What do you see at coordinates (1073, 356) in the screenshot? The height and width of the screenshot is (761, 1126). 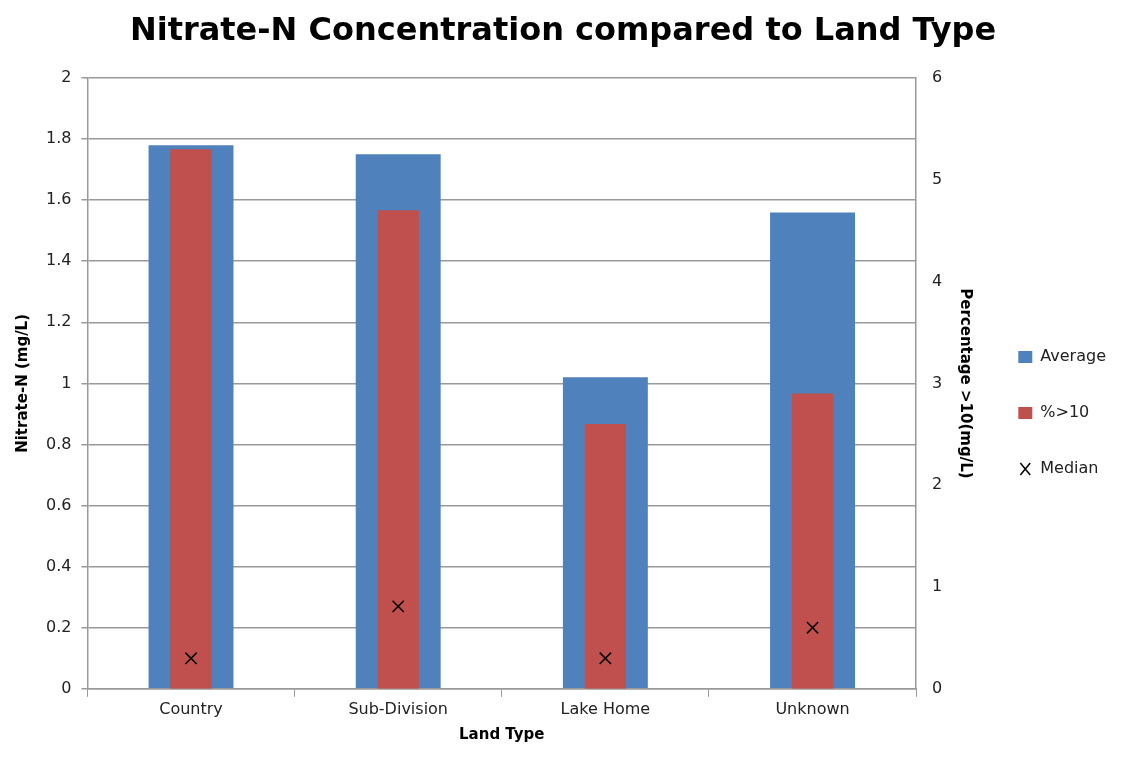 I see `legend-label: Average` at bounding box center [1073, 356].